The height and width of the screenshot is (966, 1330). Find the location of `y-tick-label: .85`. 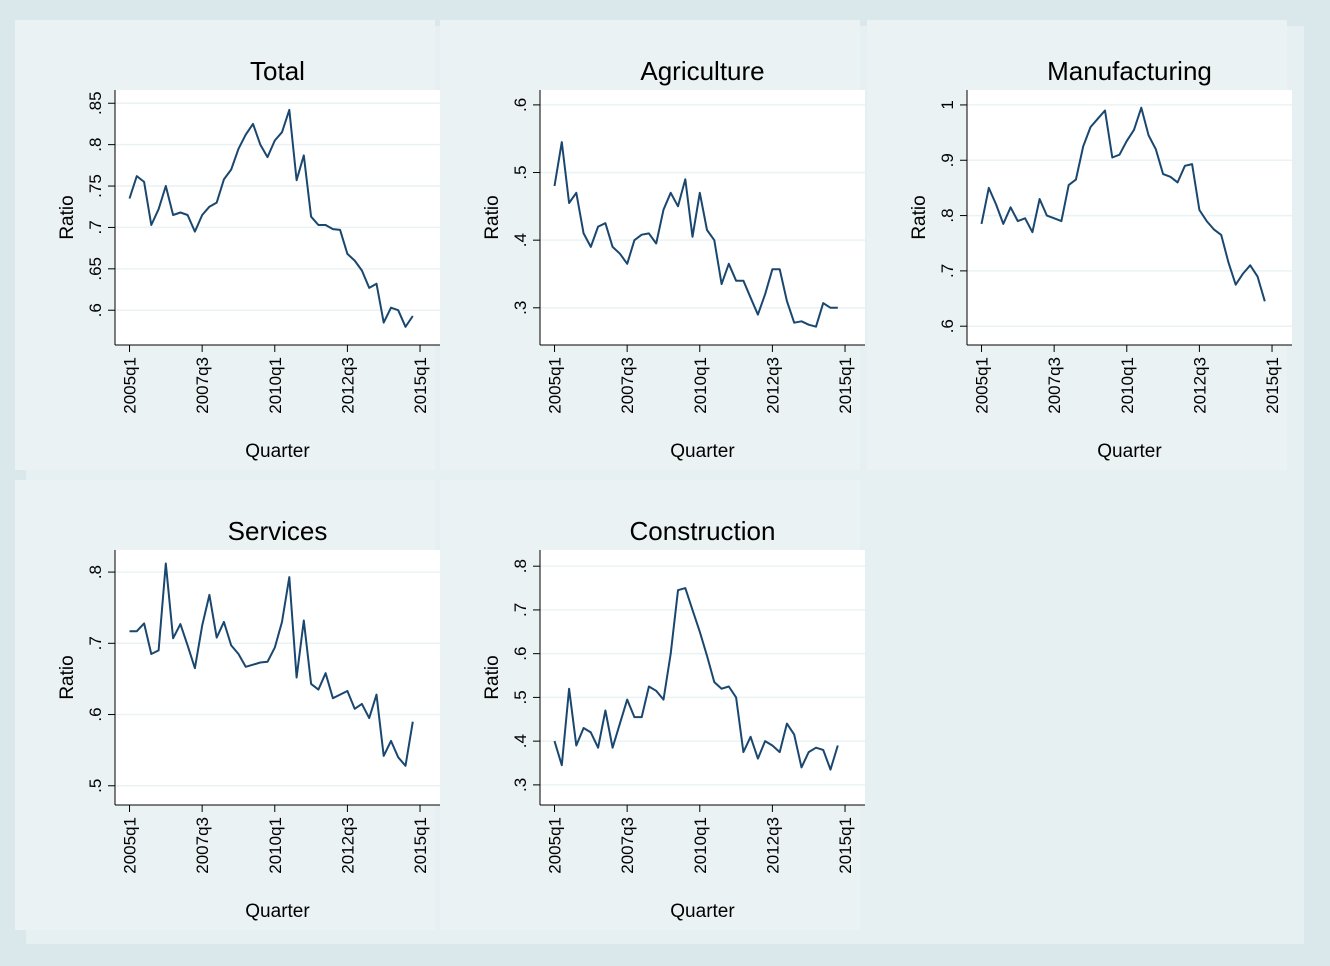

y-tick-label: .85 is located at coordinates (95, 103).